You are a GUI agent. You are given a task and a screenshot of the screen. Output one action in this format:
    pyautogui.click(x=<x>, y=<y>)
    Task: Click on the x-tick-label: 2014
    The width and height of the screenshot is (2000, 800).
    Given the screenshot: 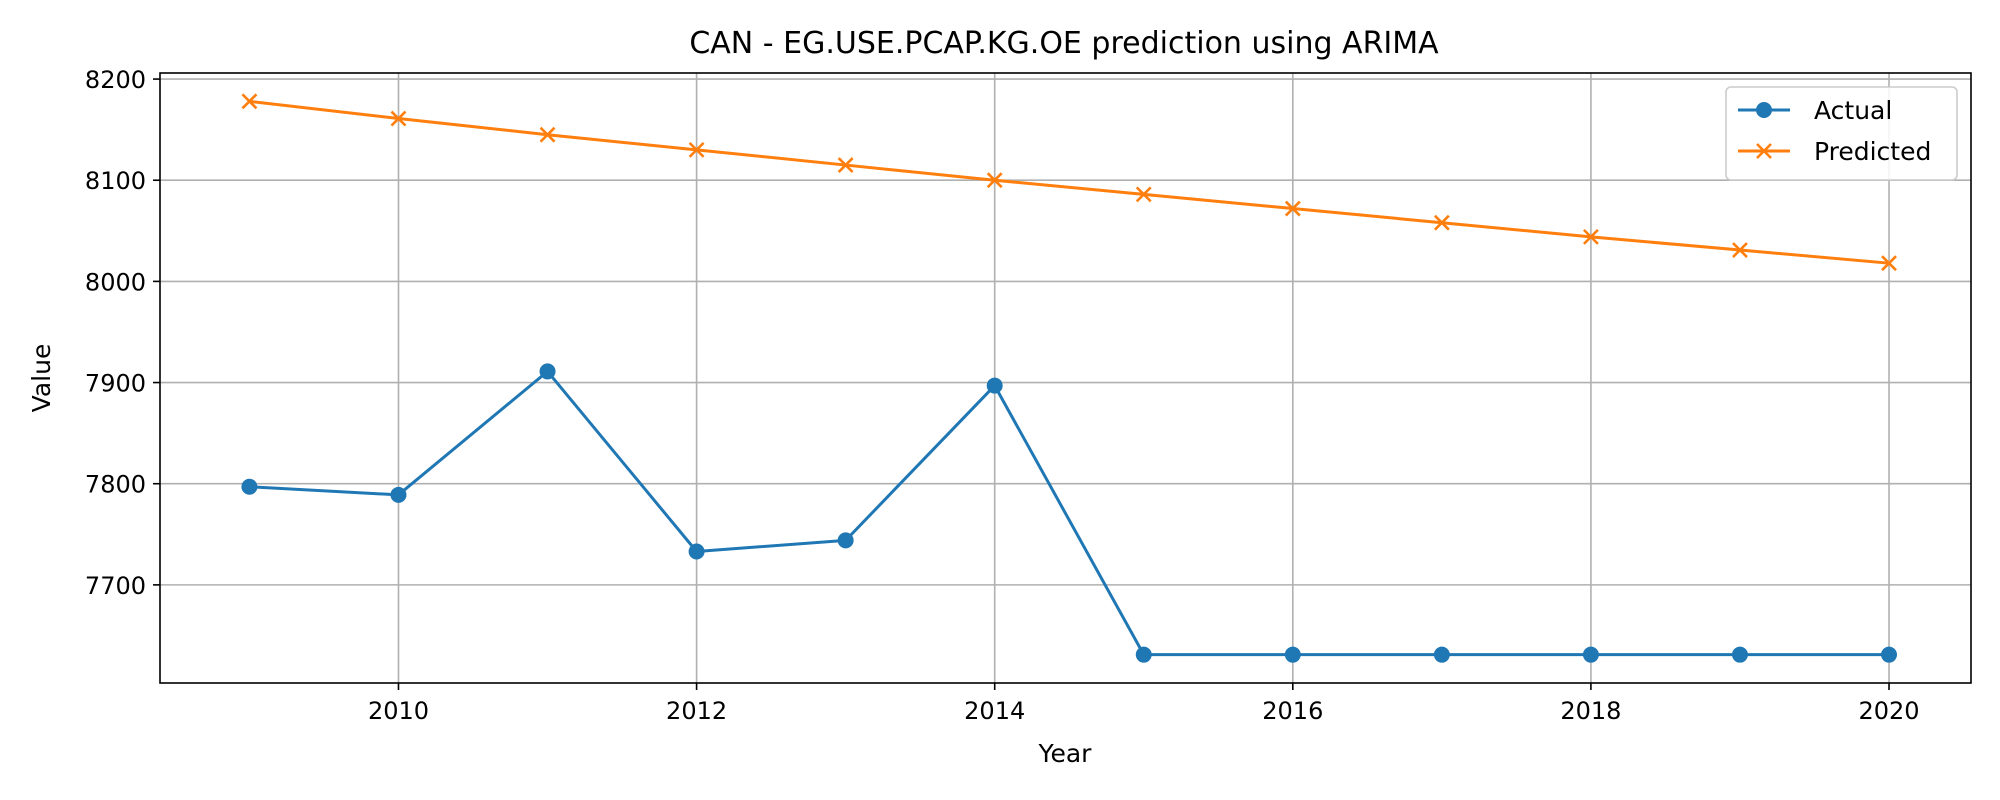 What is the action you would take?
    pyautogui.click(x=994, y=711)
    